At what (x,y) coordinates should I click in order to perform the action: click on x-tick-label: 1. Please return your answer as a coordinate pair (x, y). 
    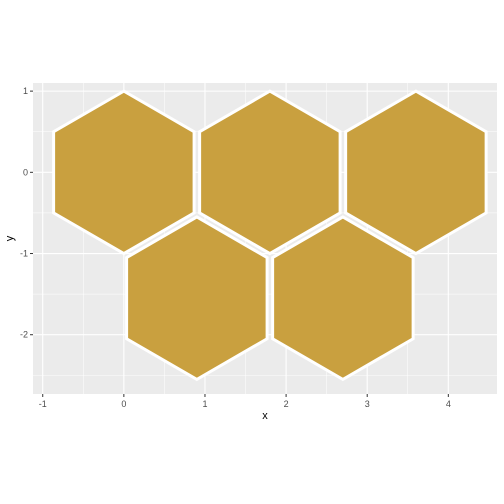
    Looking at the image, I should click on (204, 404).